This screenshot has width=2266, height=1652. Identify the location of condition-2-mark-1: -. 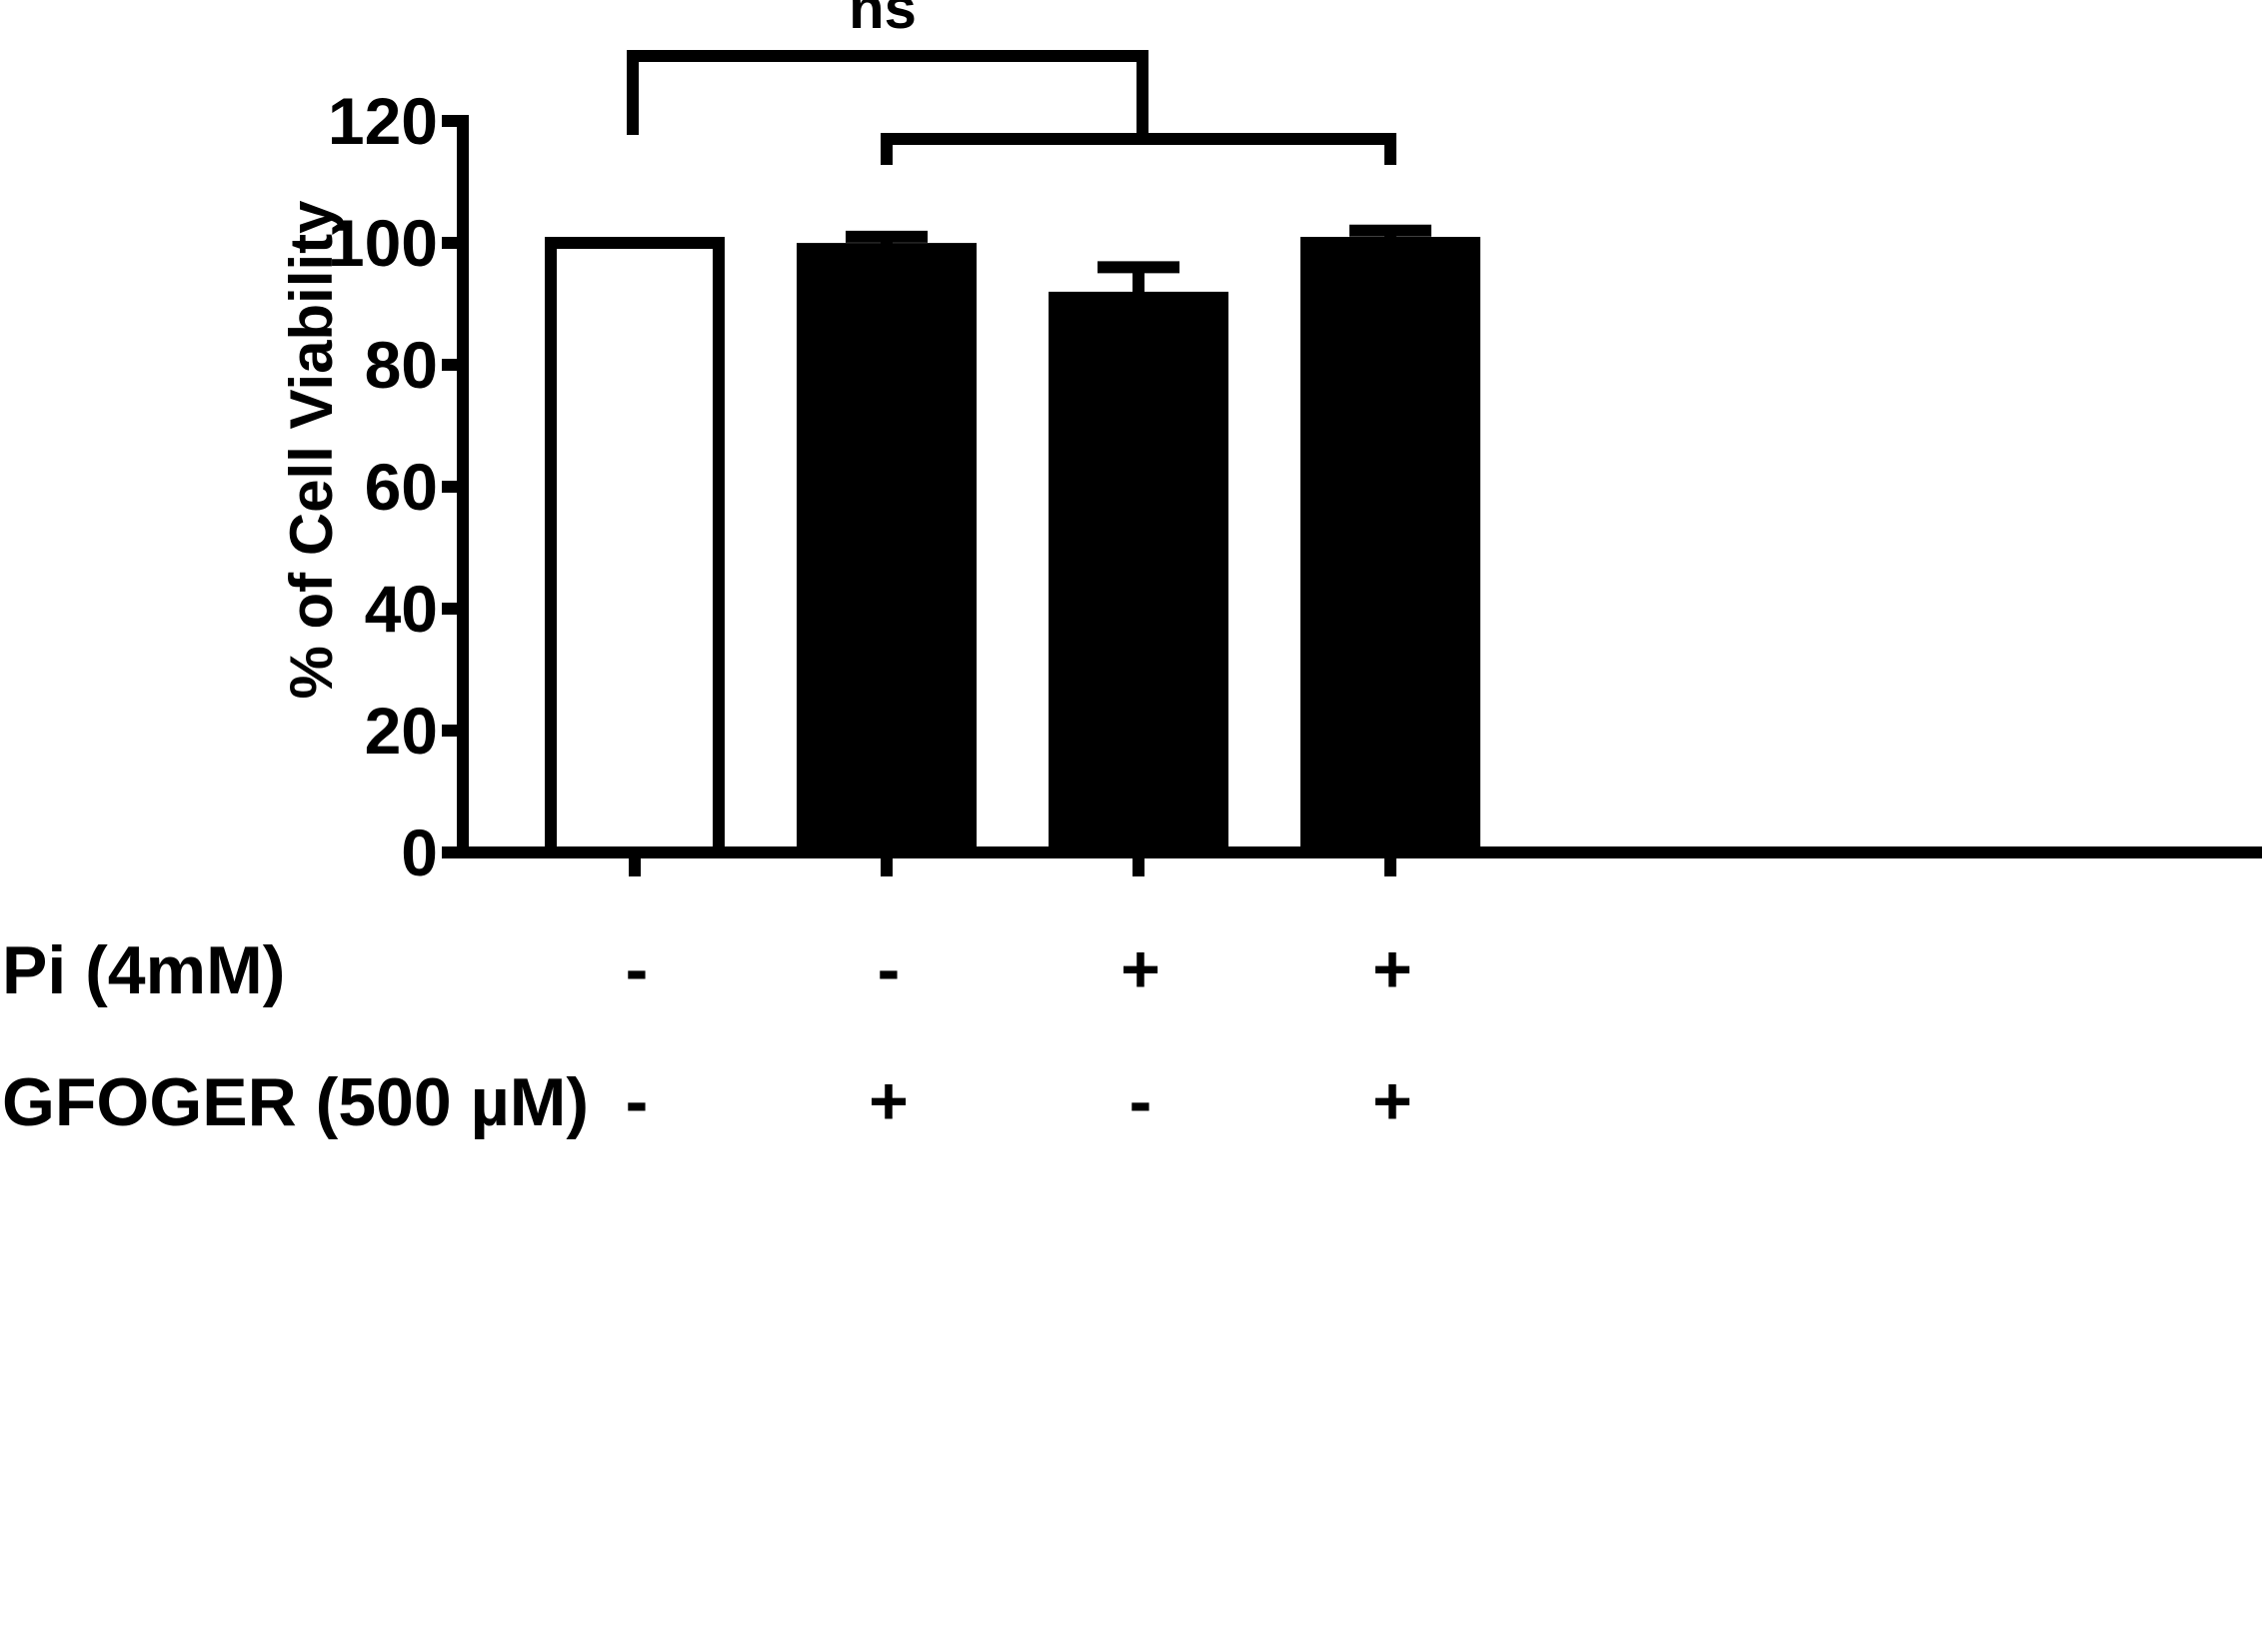
(637, 1101).